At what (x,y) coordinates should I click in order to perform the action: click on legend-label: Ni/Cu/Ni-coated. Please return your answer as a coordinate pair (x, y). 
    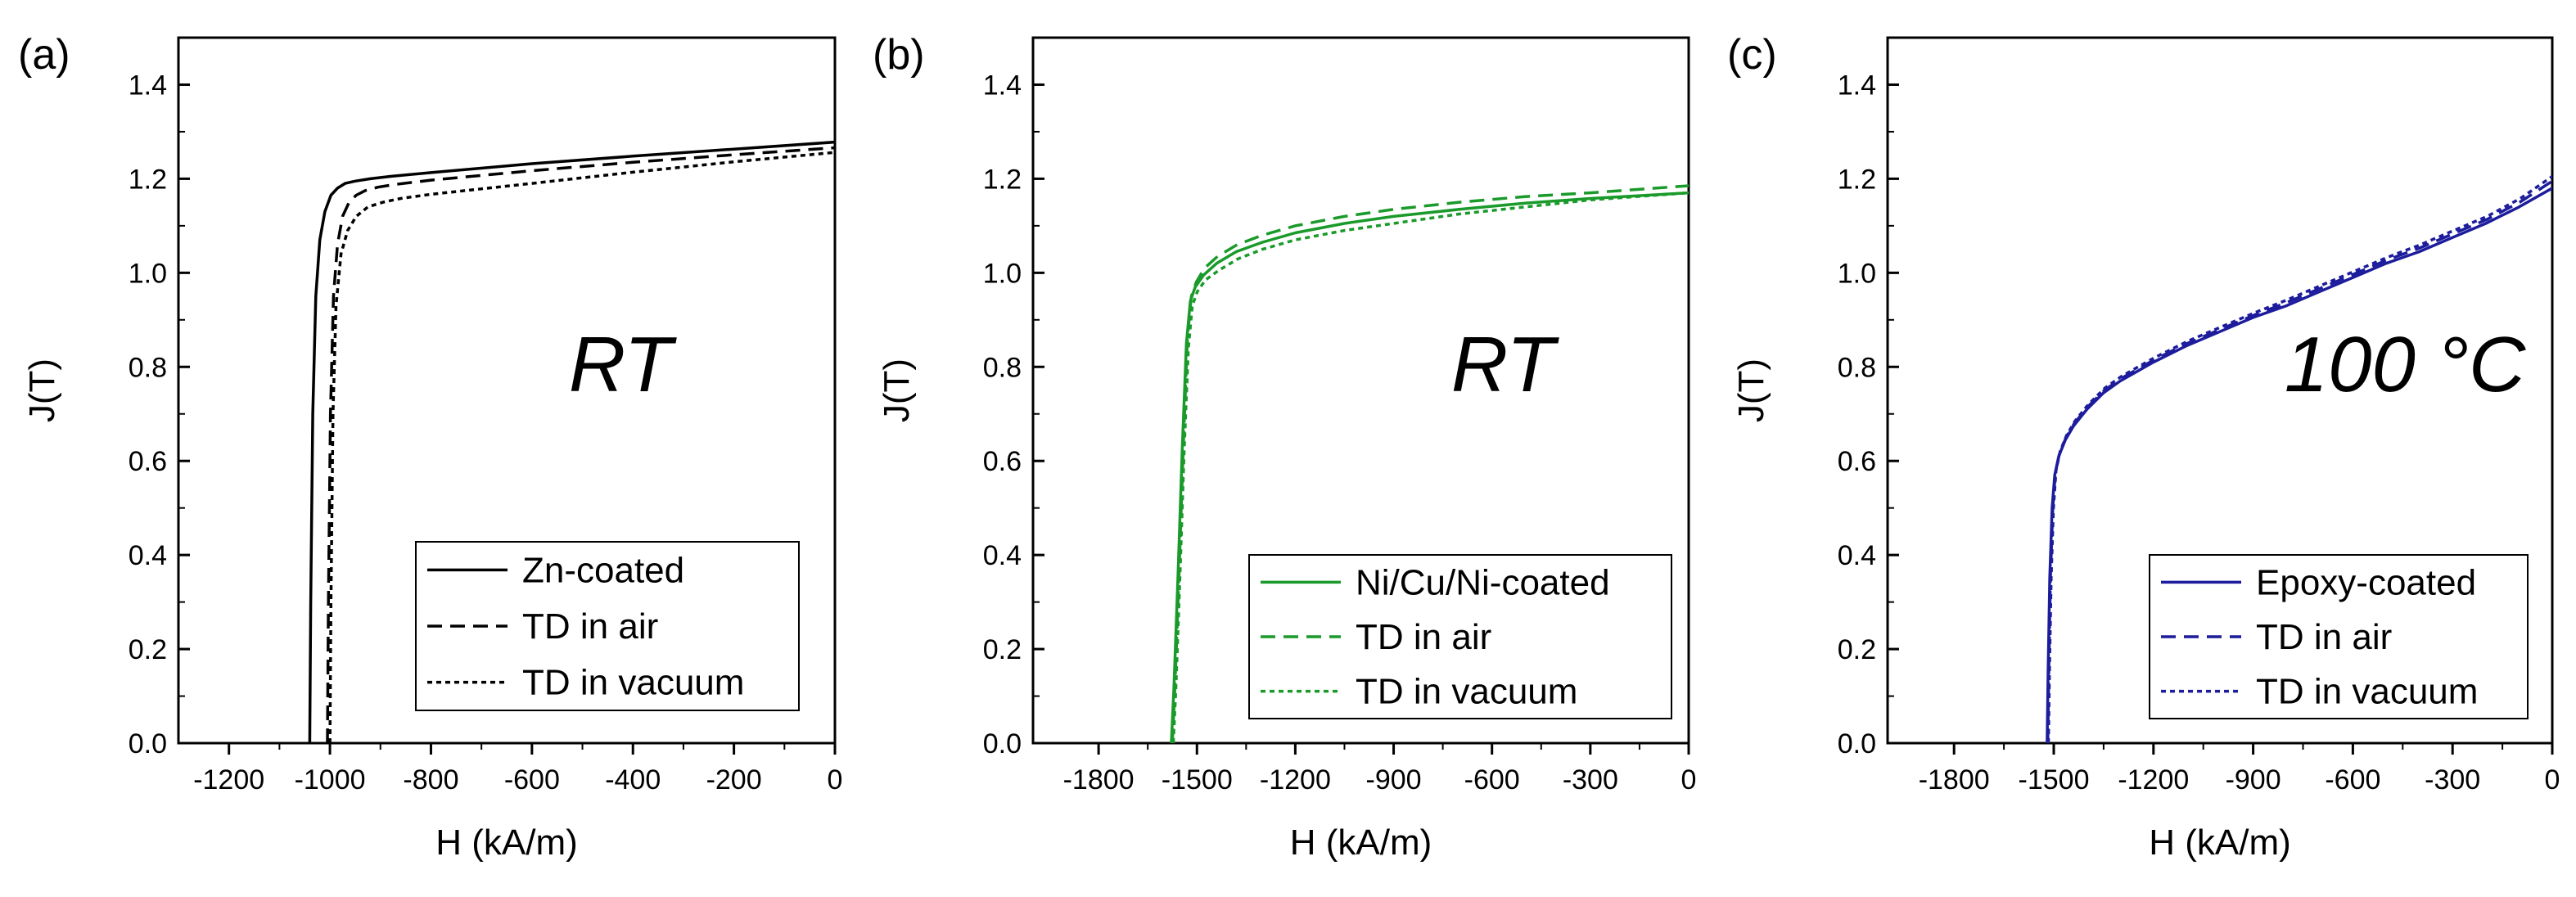
    Looking at the image, I should click on (1483, 582).